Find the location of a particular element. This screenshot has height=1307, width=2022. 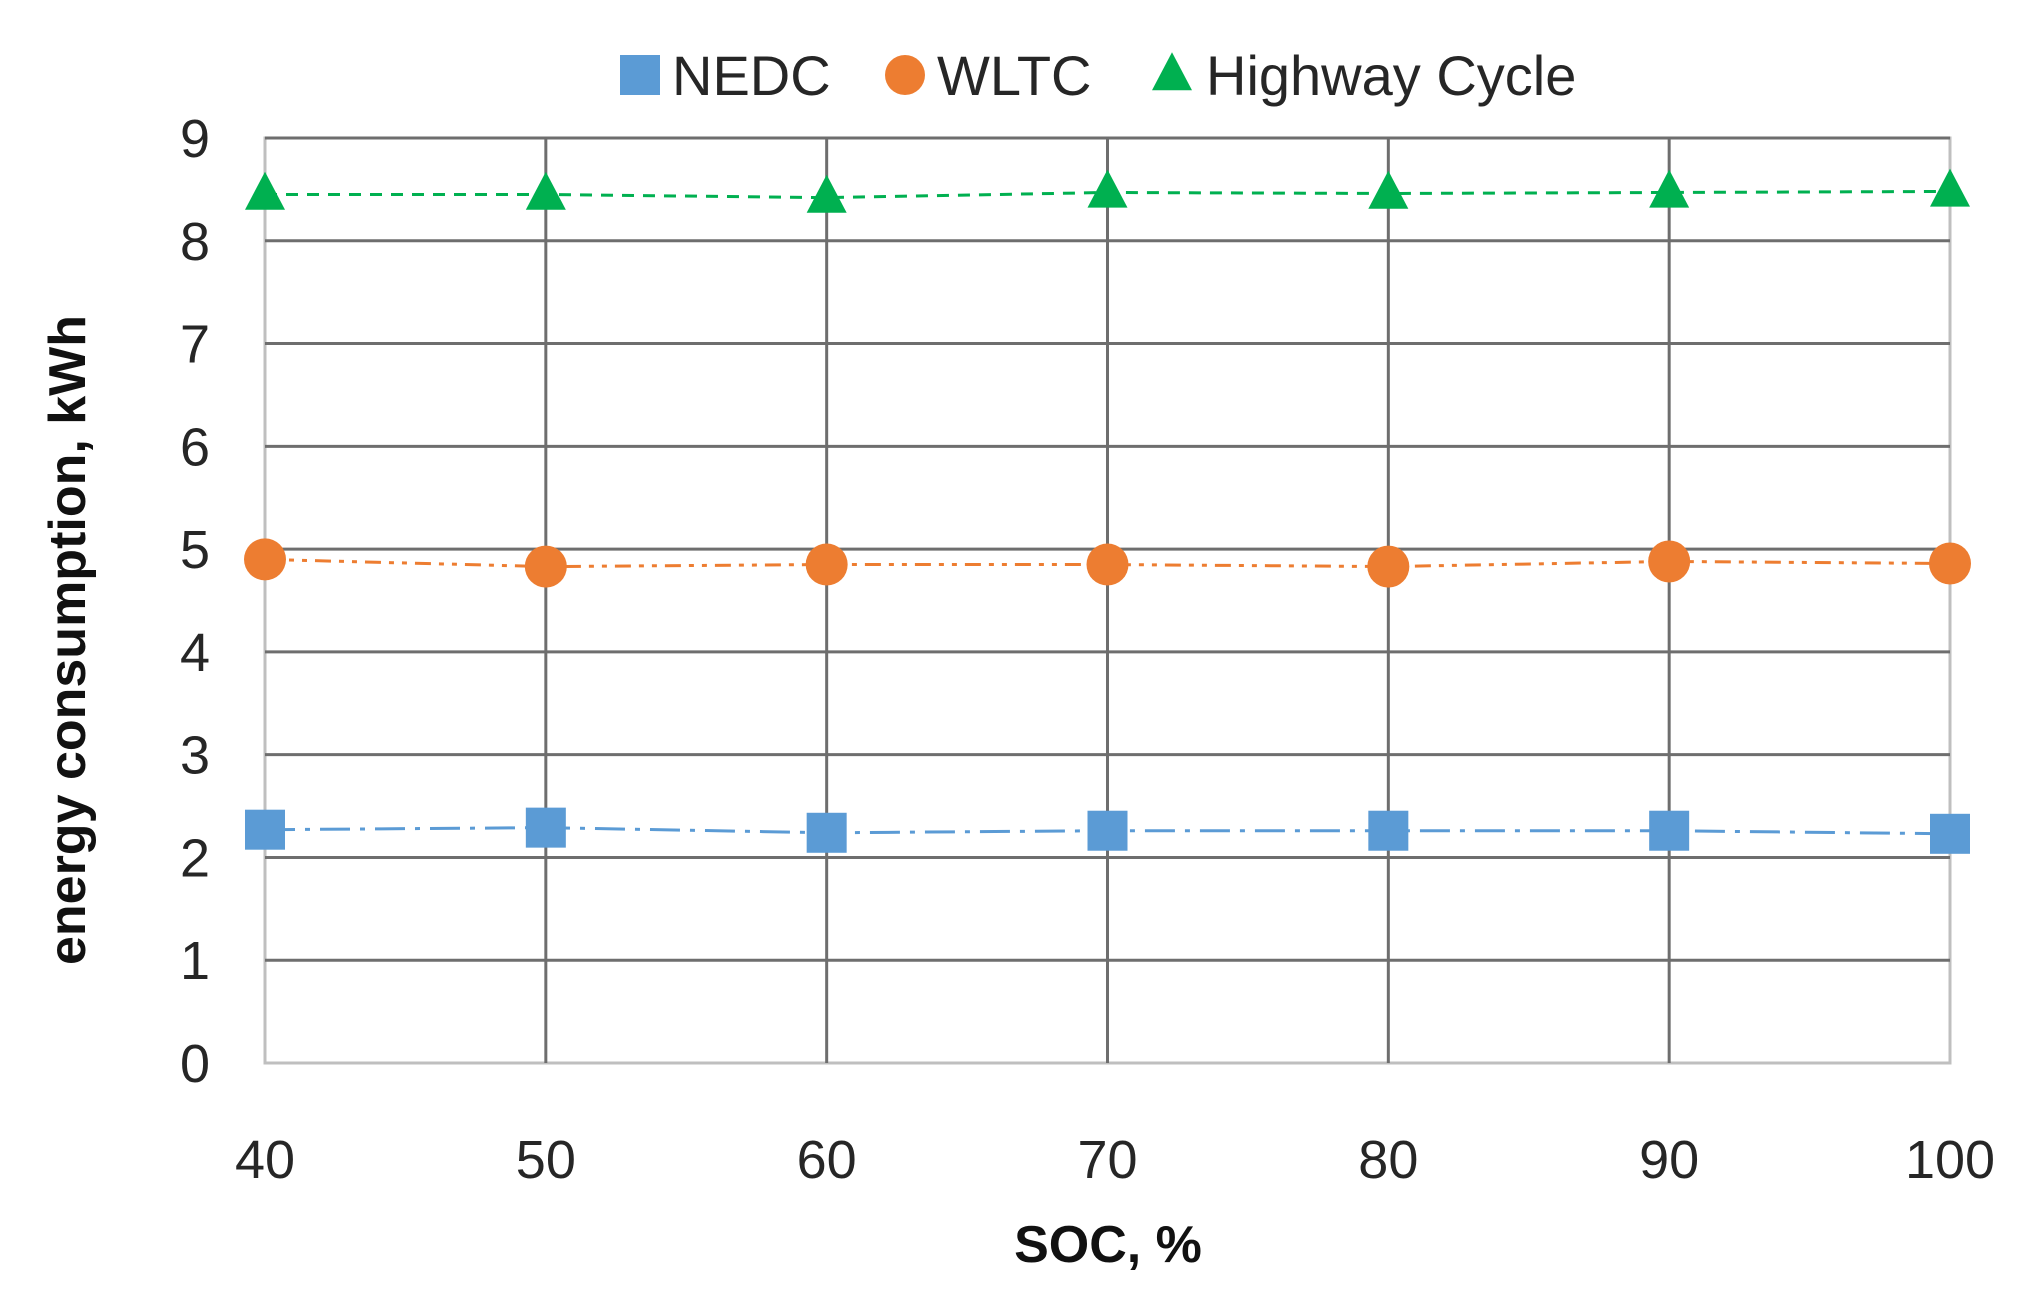

y-tick-label: 4 is located at coordinates (195, 653).